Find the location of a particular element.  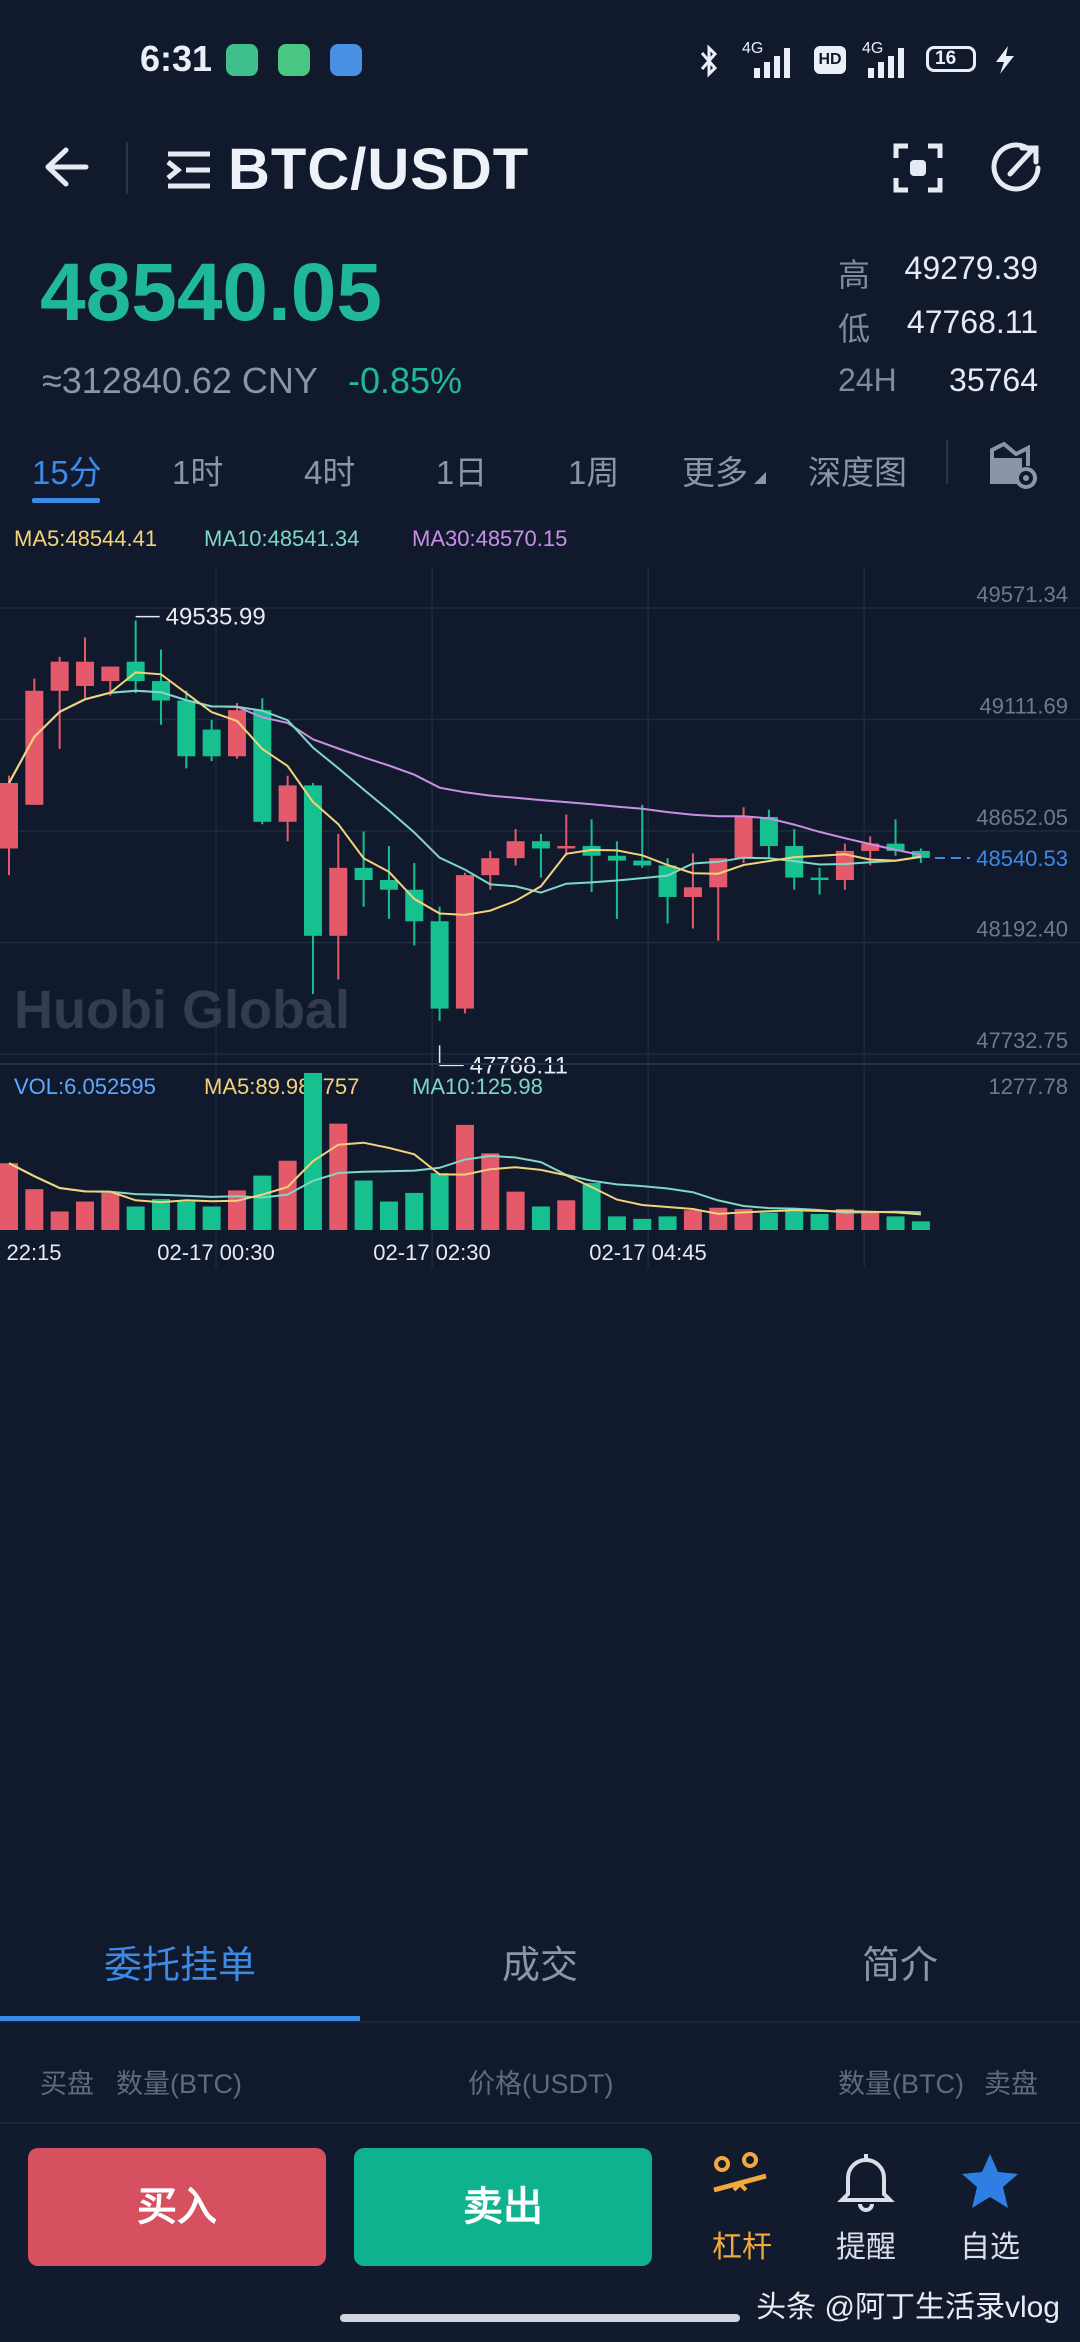

cny-price: ≈312840.62 CNY is located at coordinates (180, 380).